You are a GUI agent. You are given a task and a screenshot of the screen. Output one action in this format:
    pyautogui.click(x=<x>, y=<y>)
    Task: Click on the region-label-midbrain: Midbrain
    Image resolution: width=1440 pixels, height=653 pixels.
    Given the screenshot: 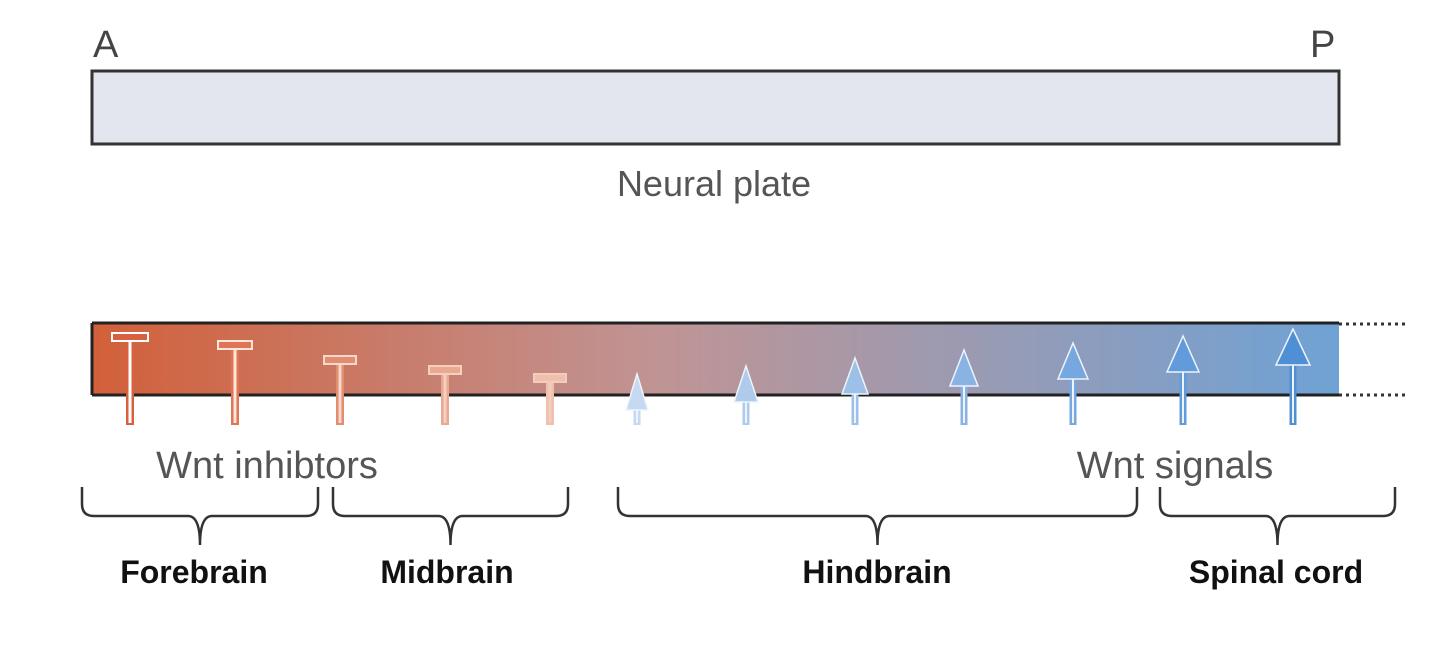 What is the action you would take?
    pyautogui.click(x=446, y=572)
    